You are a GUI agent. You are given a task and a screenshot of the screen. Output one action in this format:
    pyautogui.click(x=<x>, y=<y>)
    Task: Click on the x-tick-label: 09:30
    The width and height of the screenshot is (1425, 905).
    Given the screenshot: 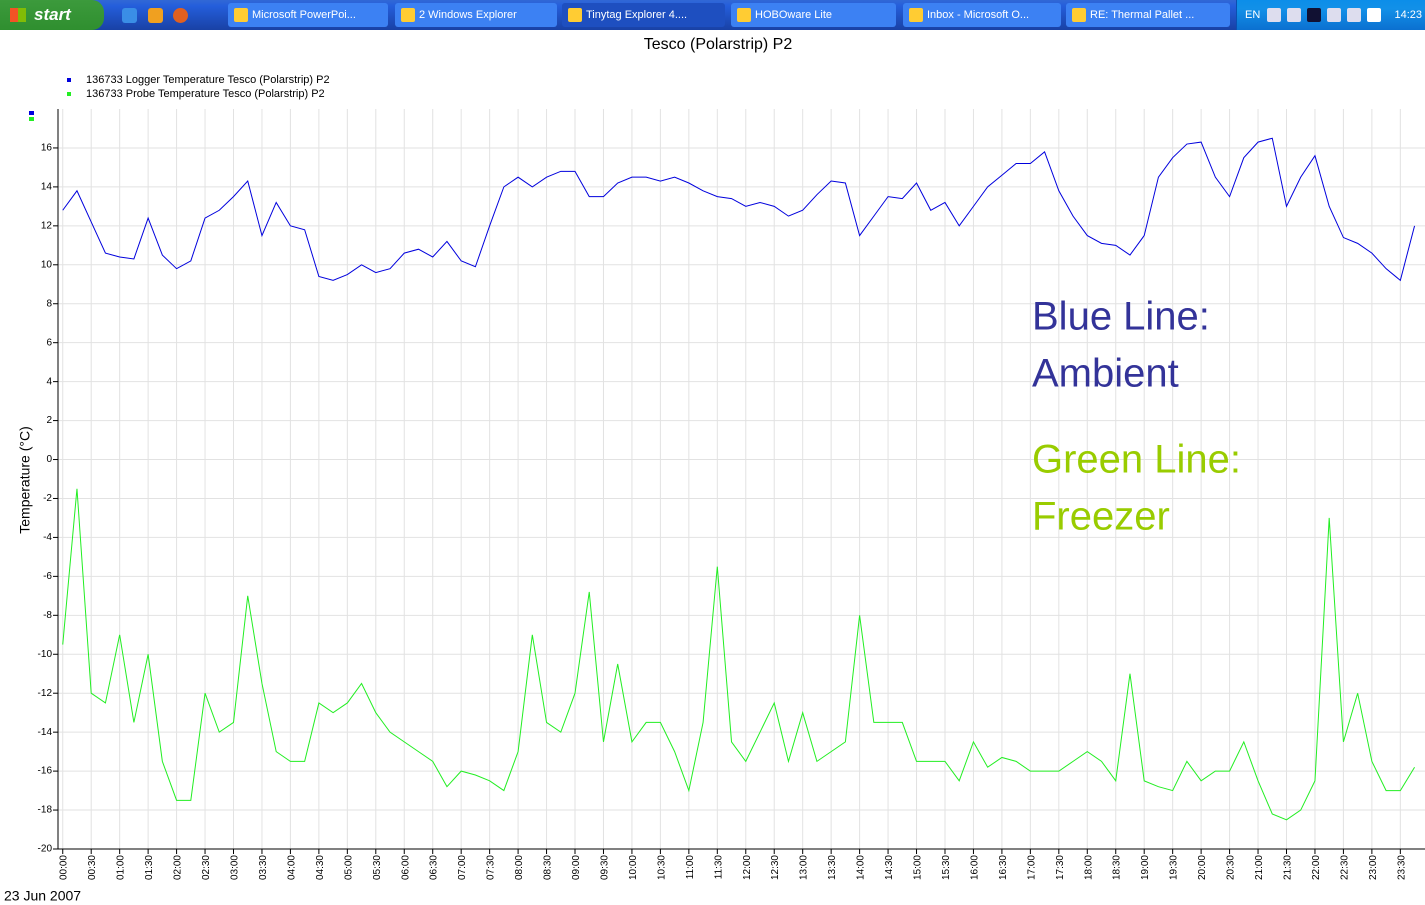 What is the action you would take?
    pyautogui.click(x=604, y=867)
    